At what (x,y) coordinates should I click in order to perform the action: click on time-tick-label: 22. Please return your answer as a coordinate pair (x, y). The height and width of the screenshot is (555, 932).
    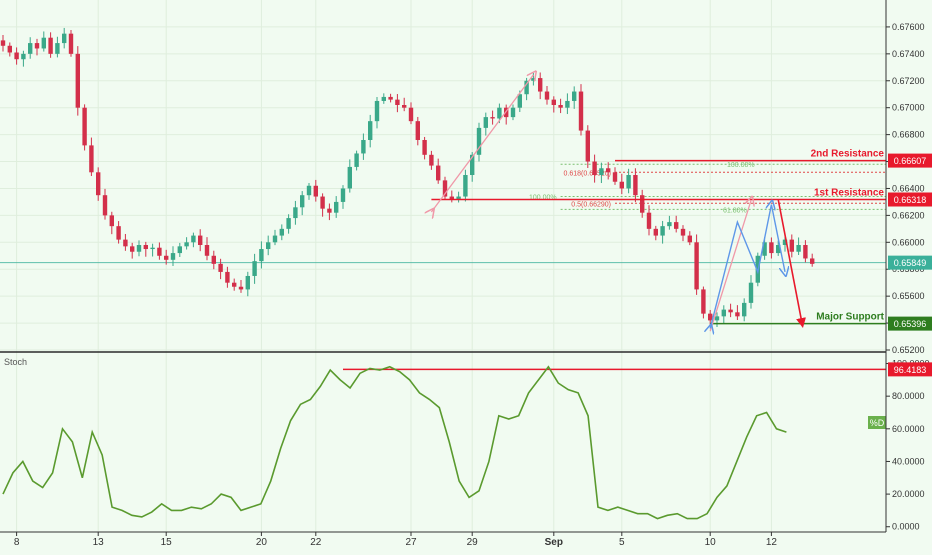
    Looking at the image, I should click on (316, 542).